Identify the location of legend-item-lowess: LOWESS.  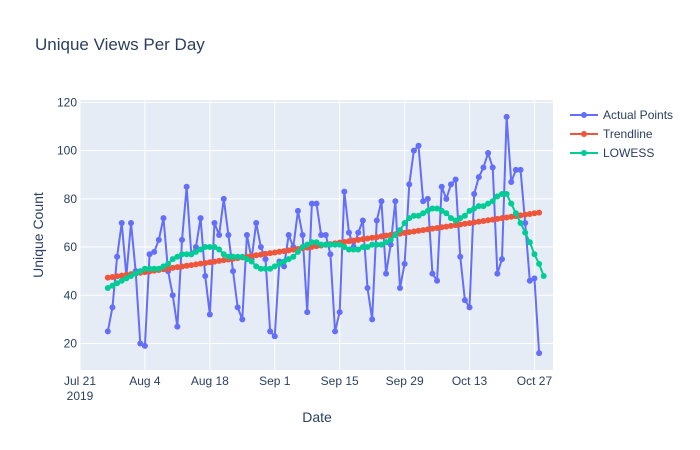
(612, 153).